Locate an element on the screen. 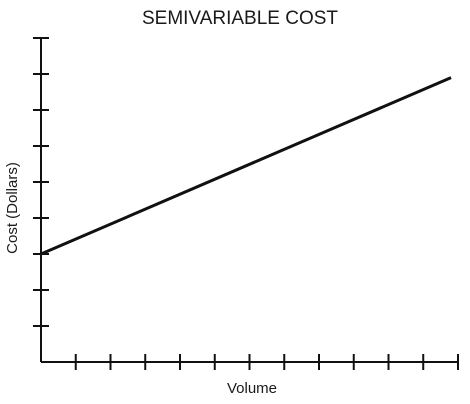 The width and height of the screenshot is (470, 404). chart-title: SEMIVARIABLE COST is located at coordinates (240, 18).